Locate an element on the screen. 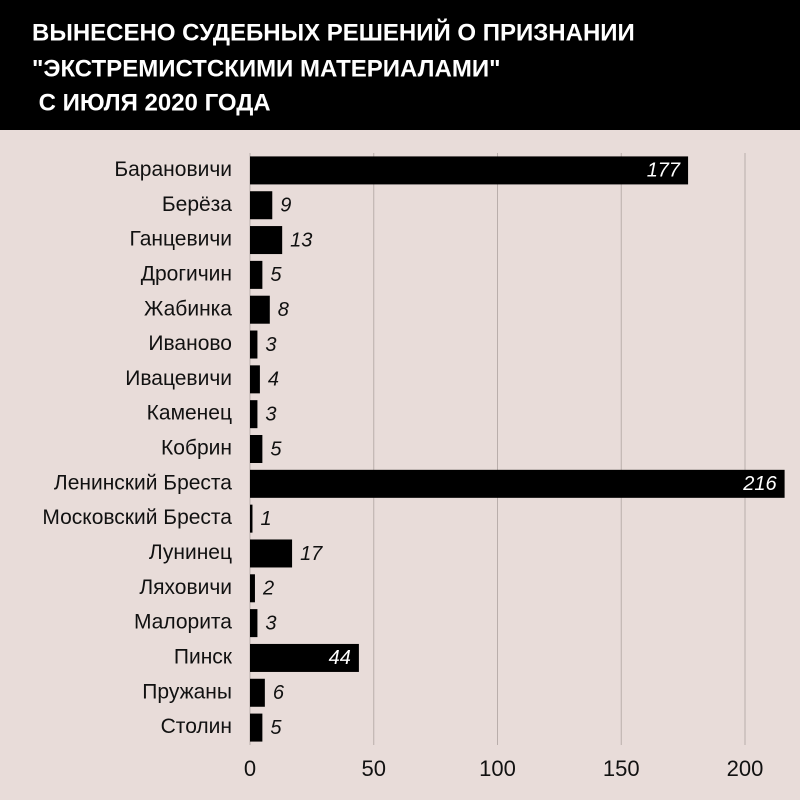  data-label: 216 is located at coordinates (759, 484).